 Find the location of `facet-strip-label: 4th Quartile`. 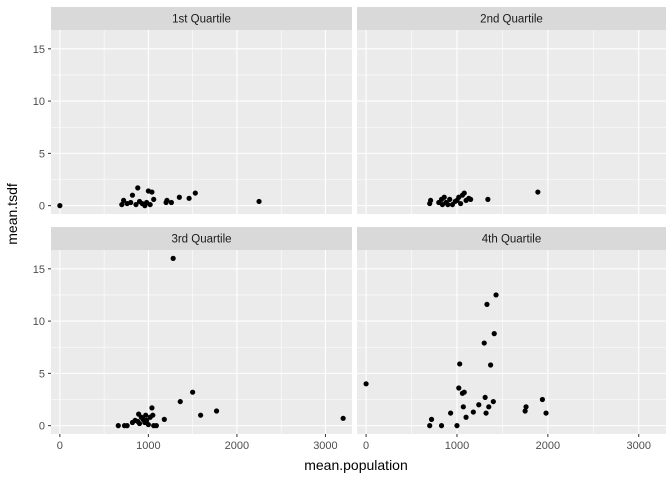

facet-strip-label: 4th Quartile is located at coordinates (511, 240).